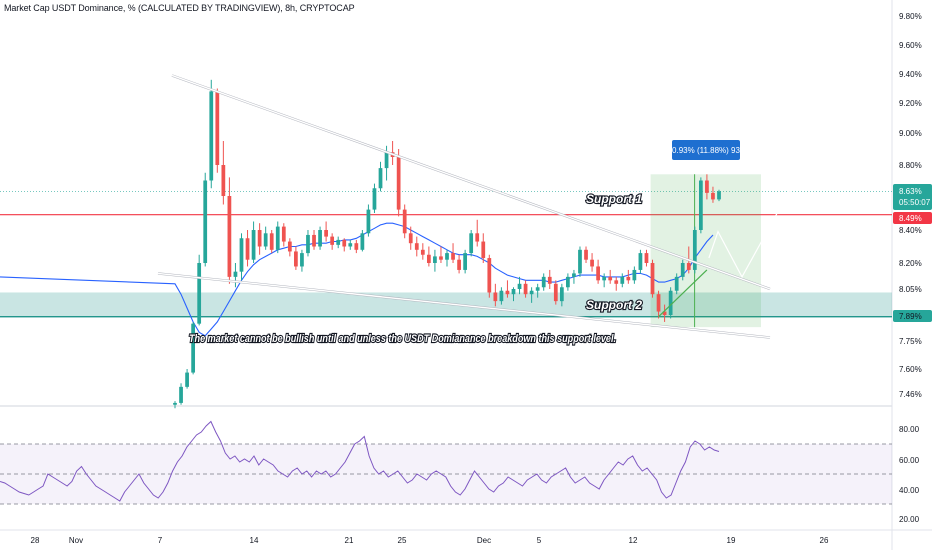 The width and height of the screenshot is (932, 555). I want to click on y-tick-label: 9.20%, so click(910, 103).